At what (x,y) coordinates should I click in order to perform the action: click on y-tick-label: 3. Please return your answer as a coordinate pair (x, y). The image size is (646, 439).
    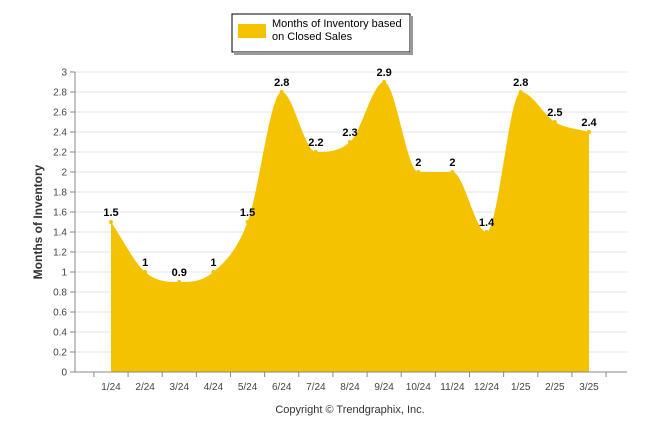
    Looking at the image, I should click on (64, 73).